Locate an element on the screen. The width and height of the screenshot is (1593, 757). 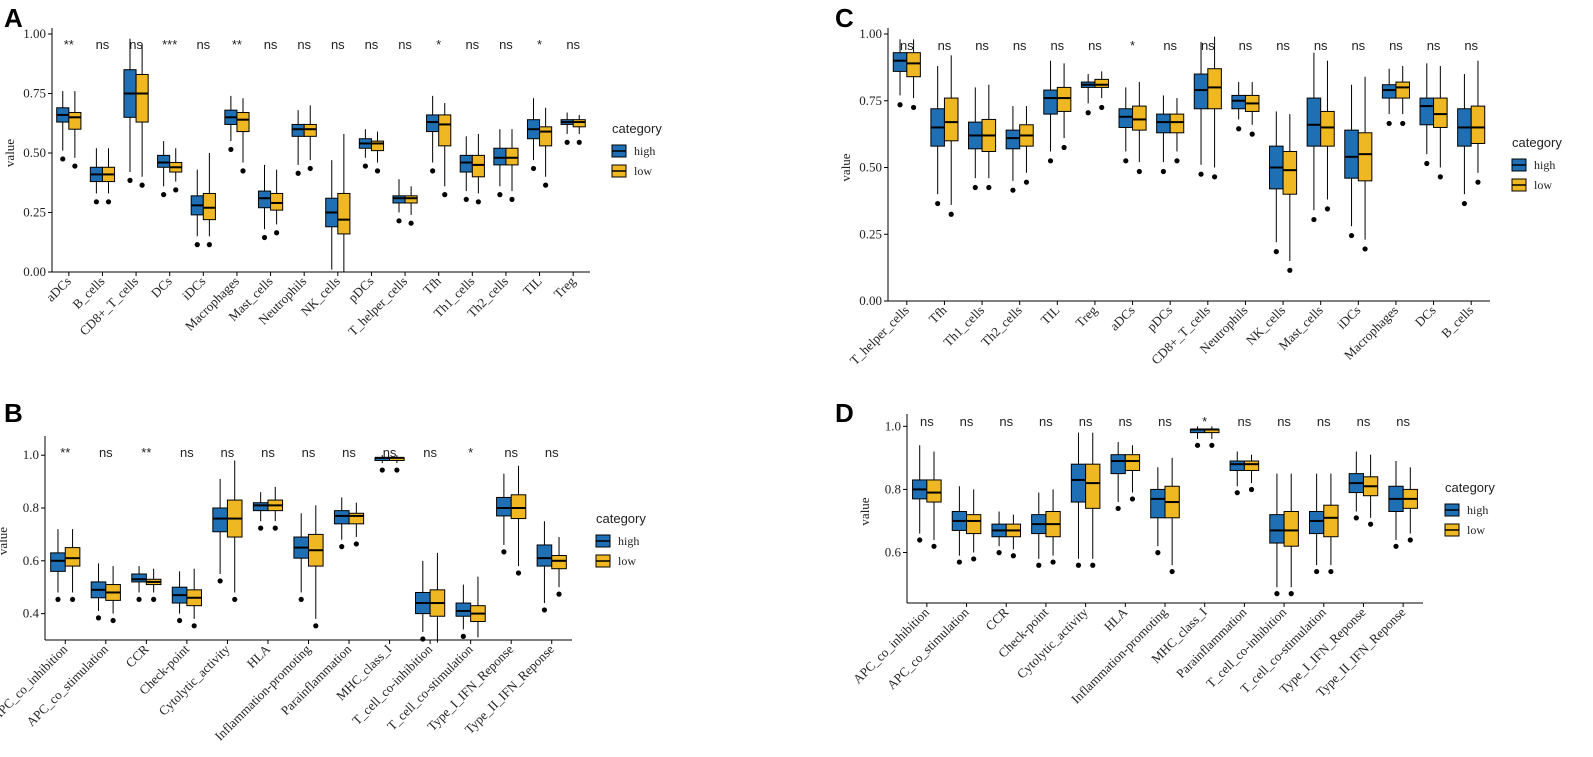
x-tick-label: HLA is located at coordinates (1116, 619).